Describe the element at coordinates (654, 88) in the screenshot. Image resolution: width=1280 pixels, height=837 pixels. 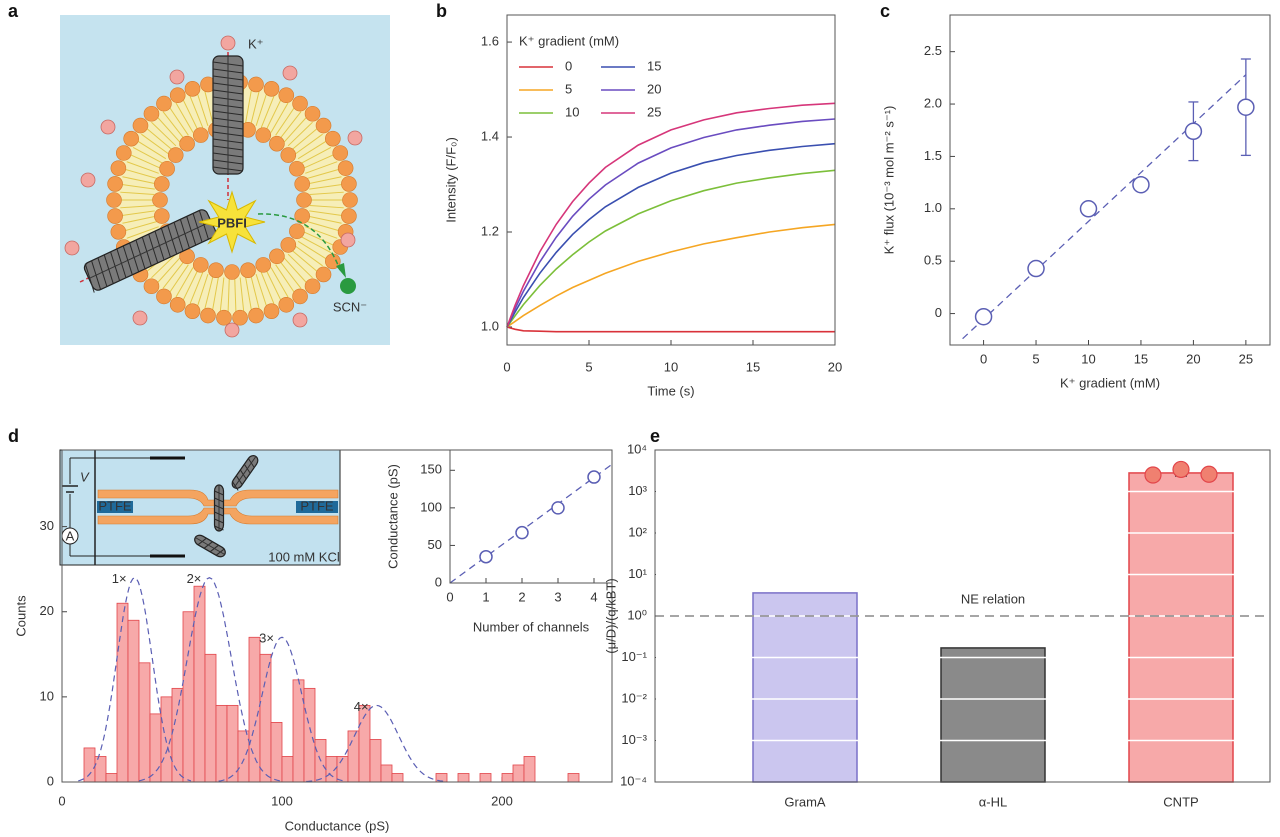
I see `legend-label: 20` at that location.